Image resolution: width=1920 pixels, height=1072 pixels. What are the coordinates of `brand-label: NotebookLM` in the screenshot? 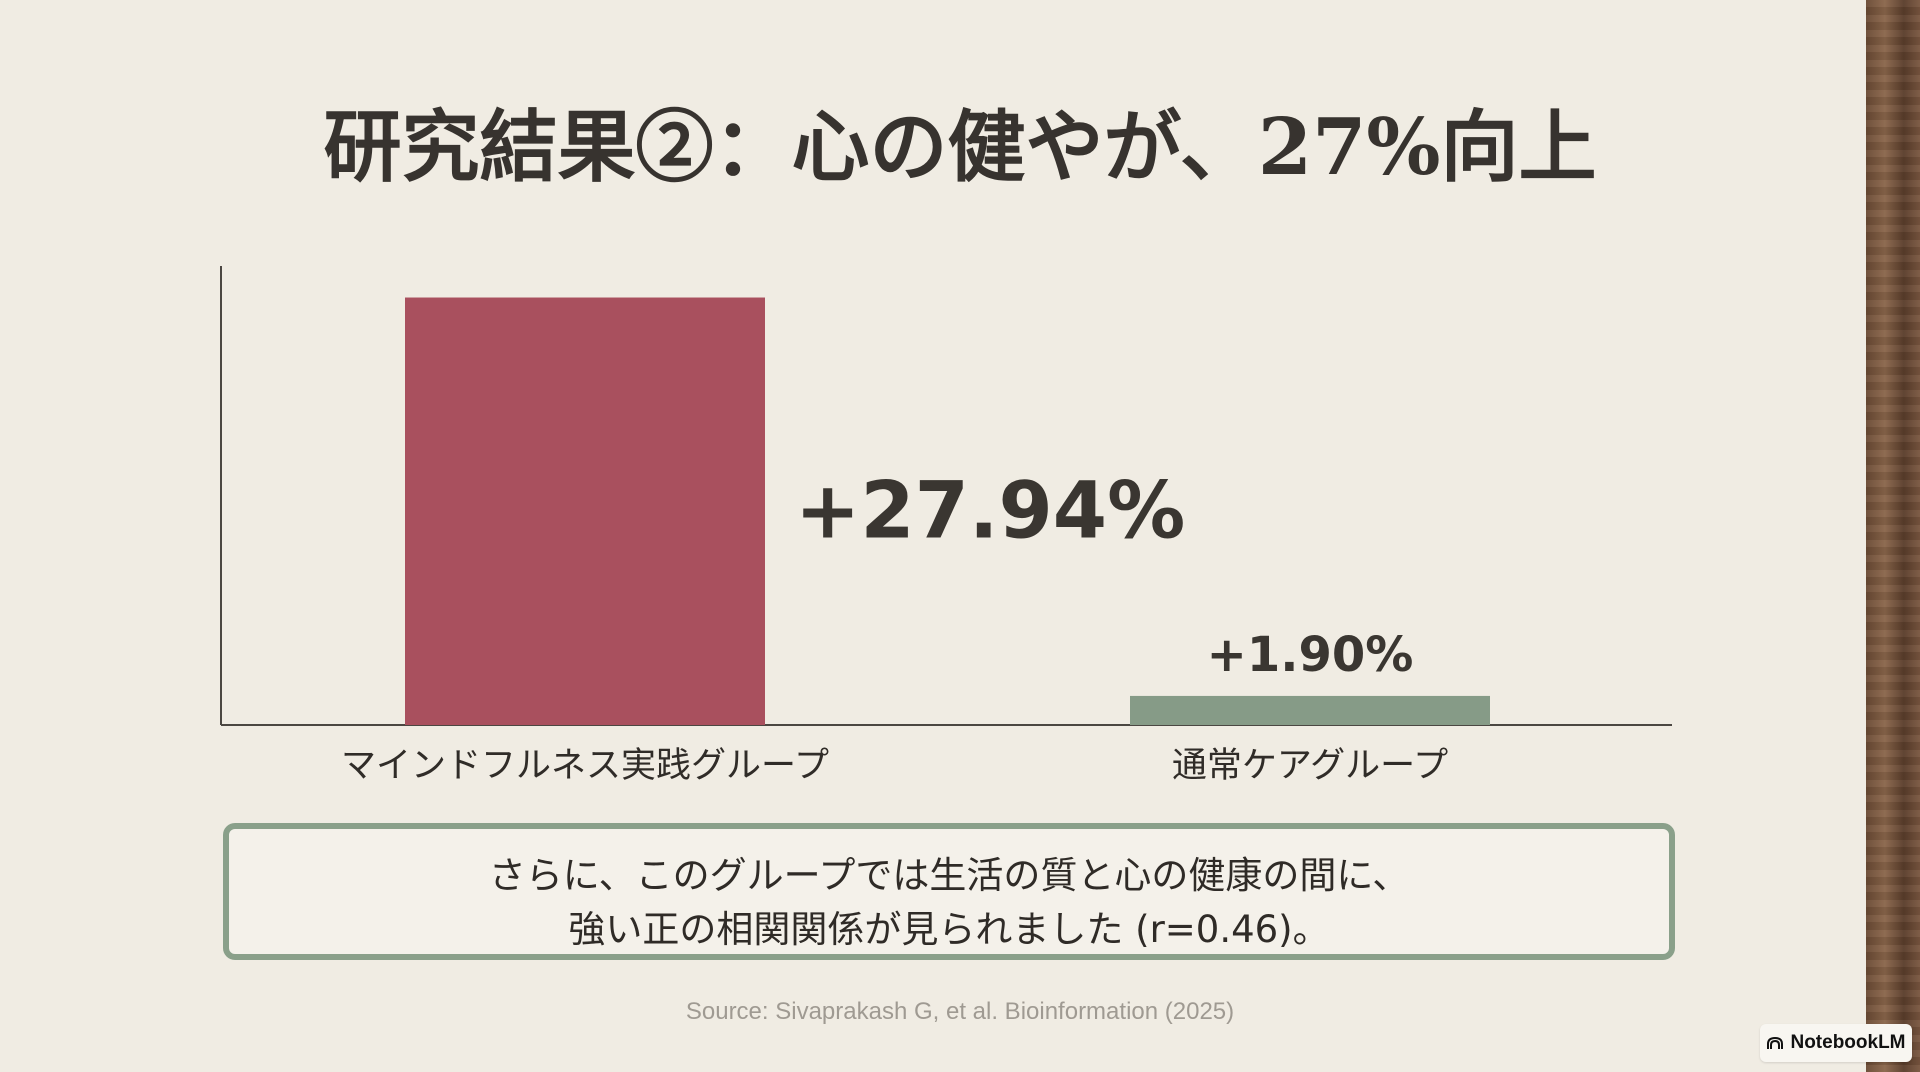 It's located at (1848, 1042).